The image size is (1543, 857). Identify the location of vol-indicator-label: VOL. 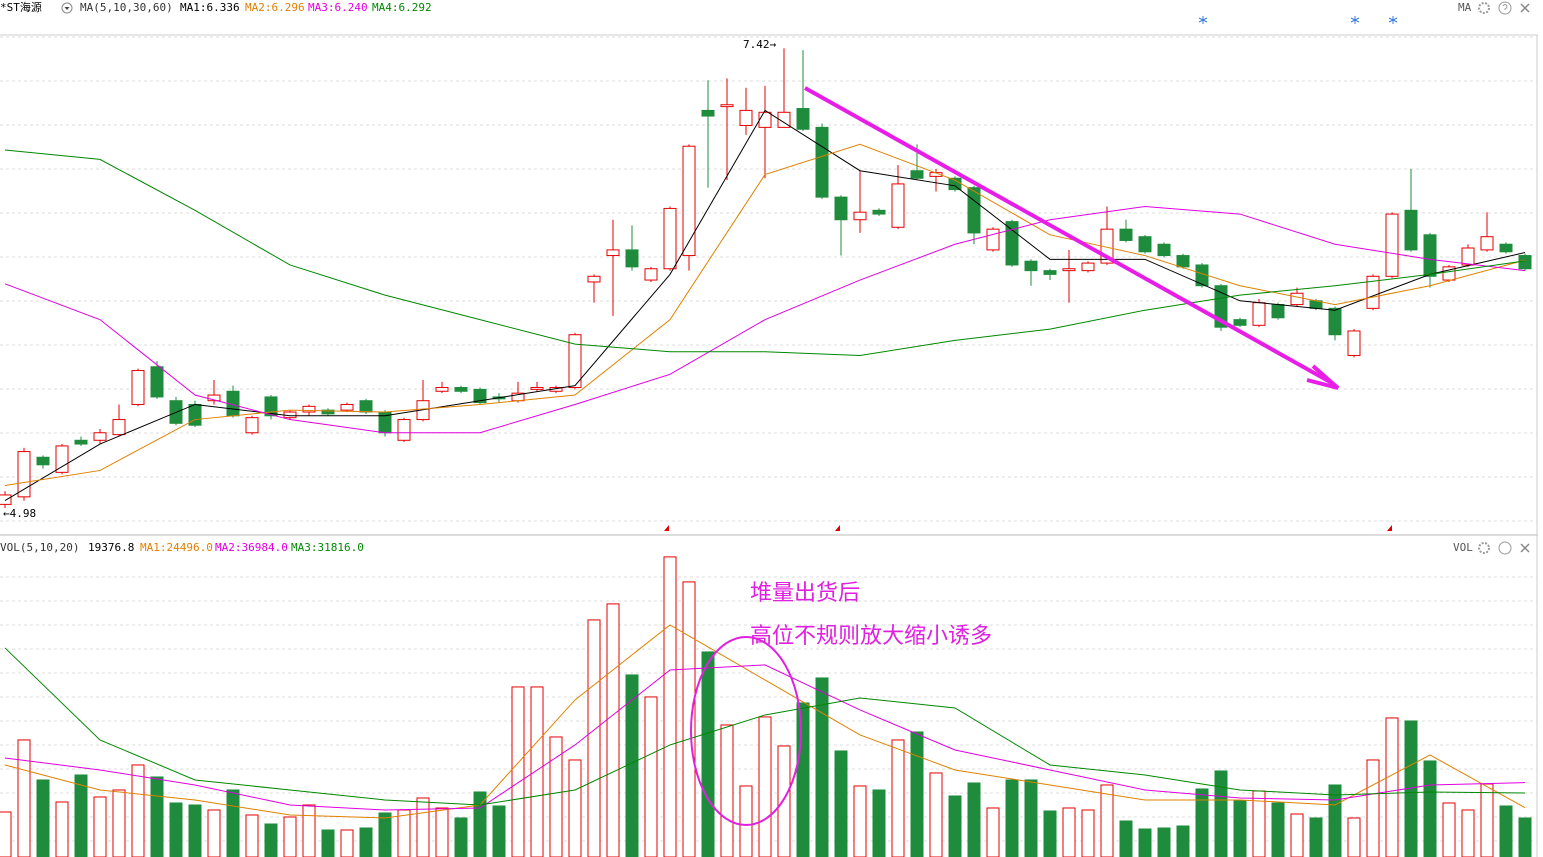
(1463, 547).